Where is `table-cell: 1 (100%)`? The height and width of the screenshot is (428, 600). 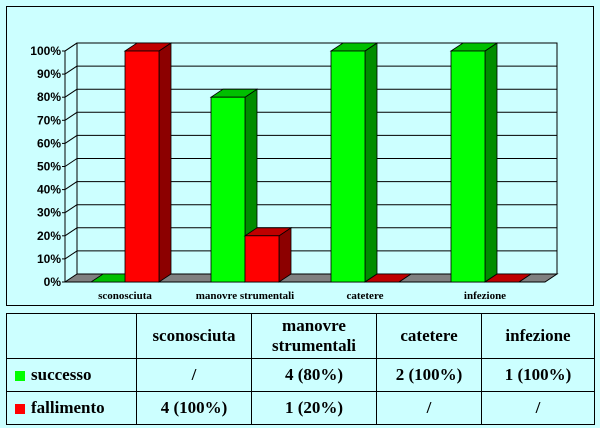
table-cell: 1 (100%) is located at coordinates (538, 375).